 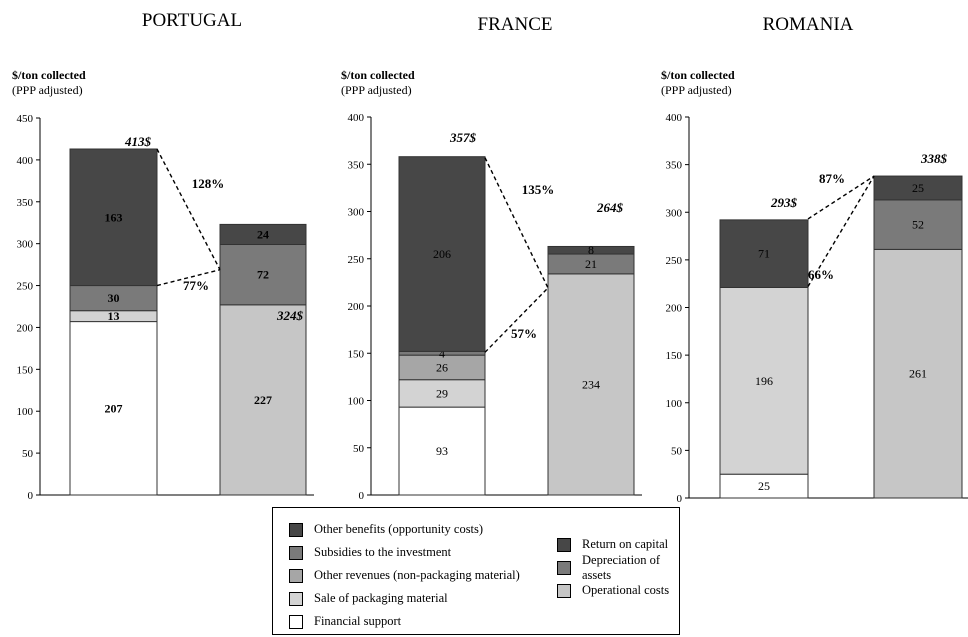 I want to click on france-bar-1-other-revenues-label: 26, so click(x=442, y=367).